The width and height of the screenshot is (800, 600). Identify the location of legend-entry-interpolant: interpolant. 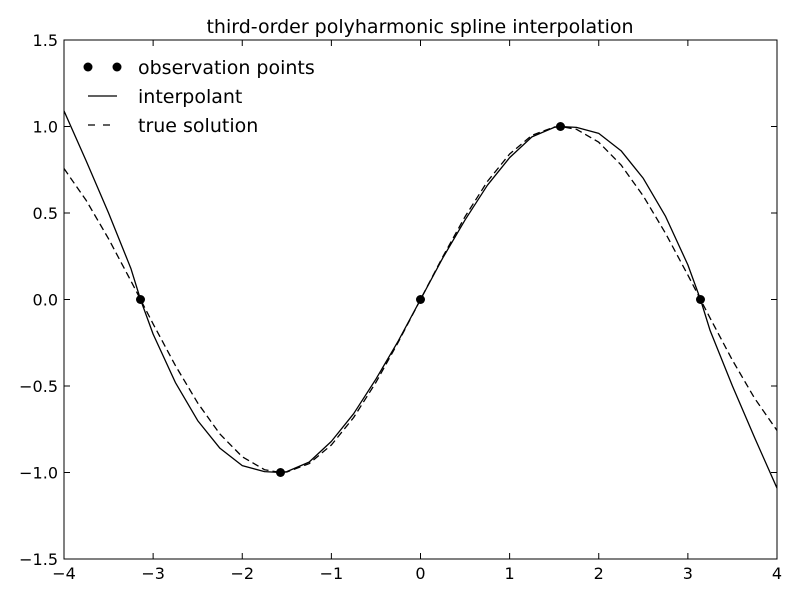
(165, 97).